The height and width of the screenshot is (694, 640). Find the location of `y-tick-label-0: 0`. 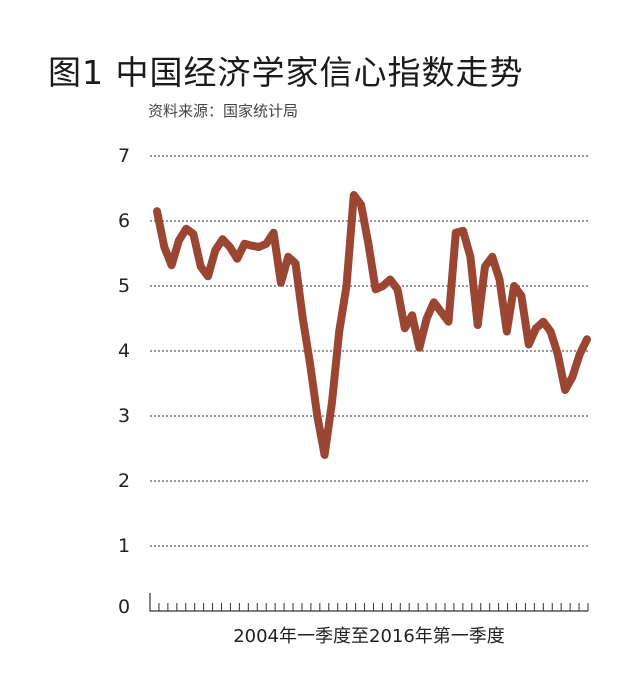

y-tick-label-0: 0 is located at coordinates (124, 607).